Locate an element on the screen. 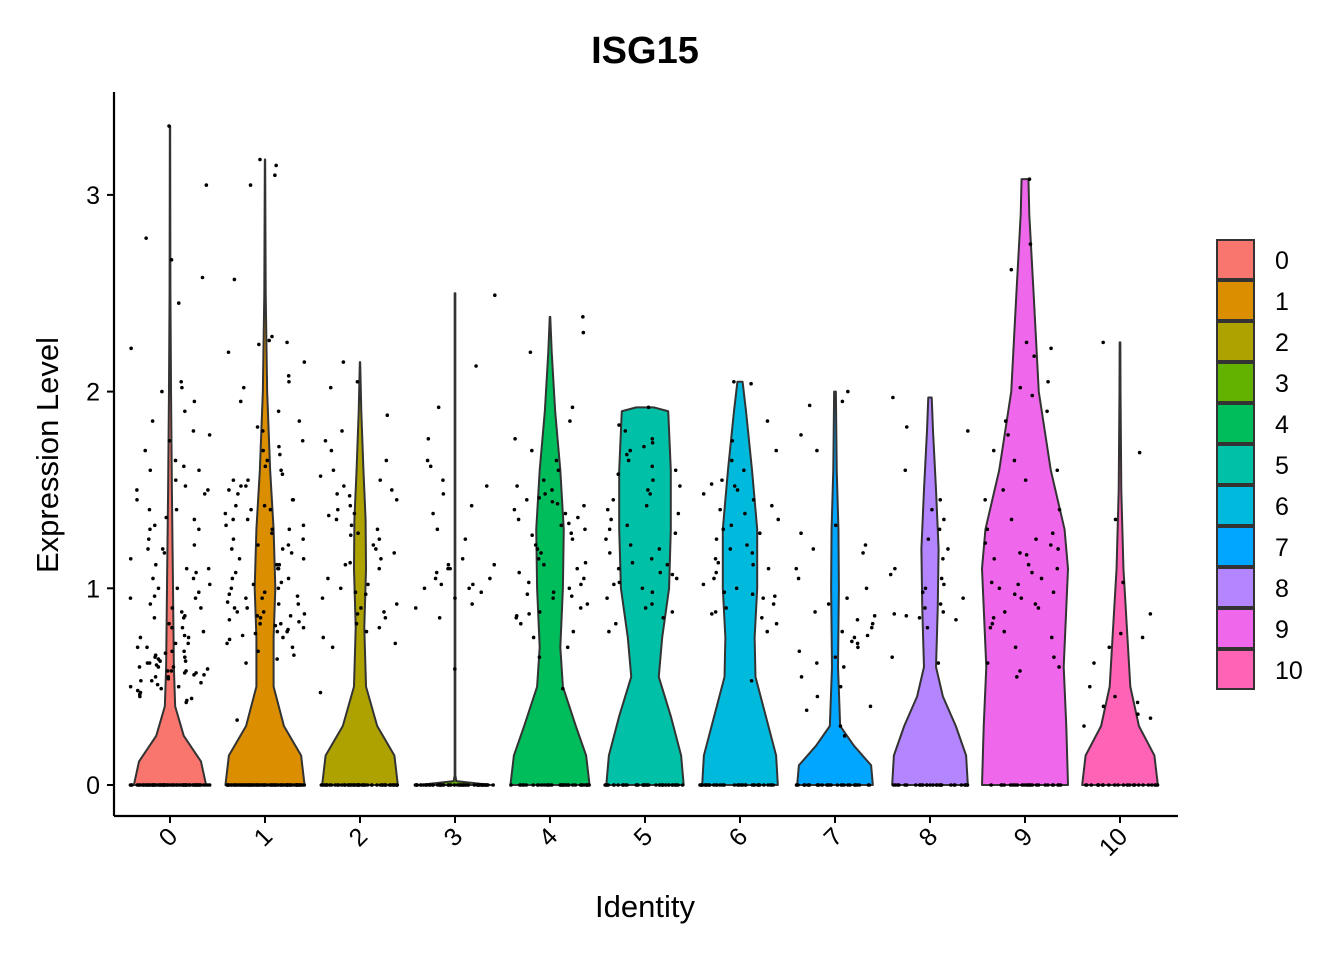 The width and height of the screenshot is (1344, 960). legend-label-3: 3 is located at coordinates (1282, 384).